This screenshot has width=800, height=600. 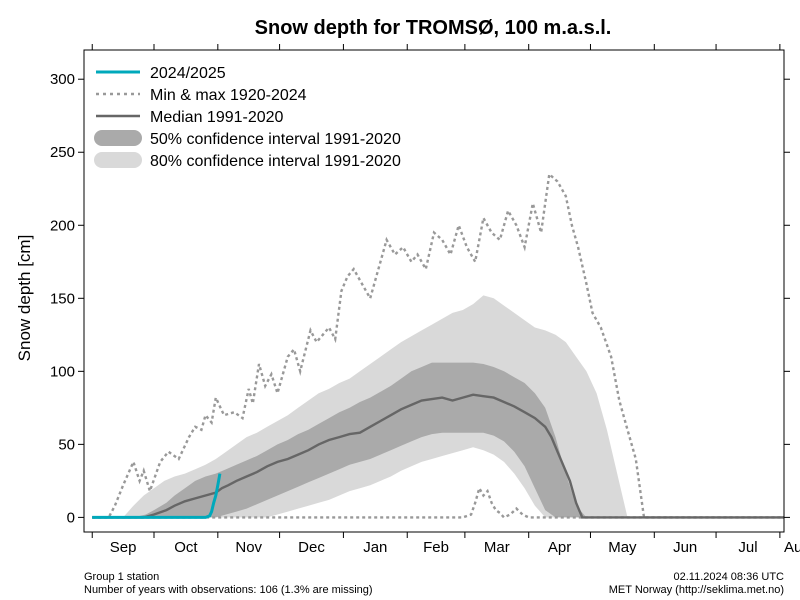 What do you see at coordinates (188, 73) in the screenshot?
I see `legend-label-current: 2024/2025` at bounding box center [188, 73].